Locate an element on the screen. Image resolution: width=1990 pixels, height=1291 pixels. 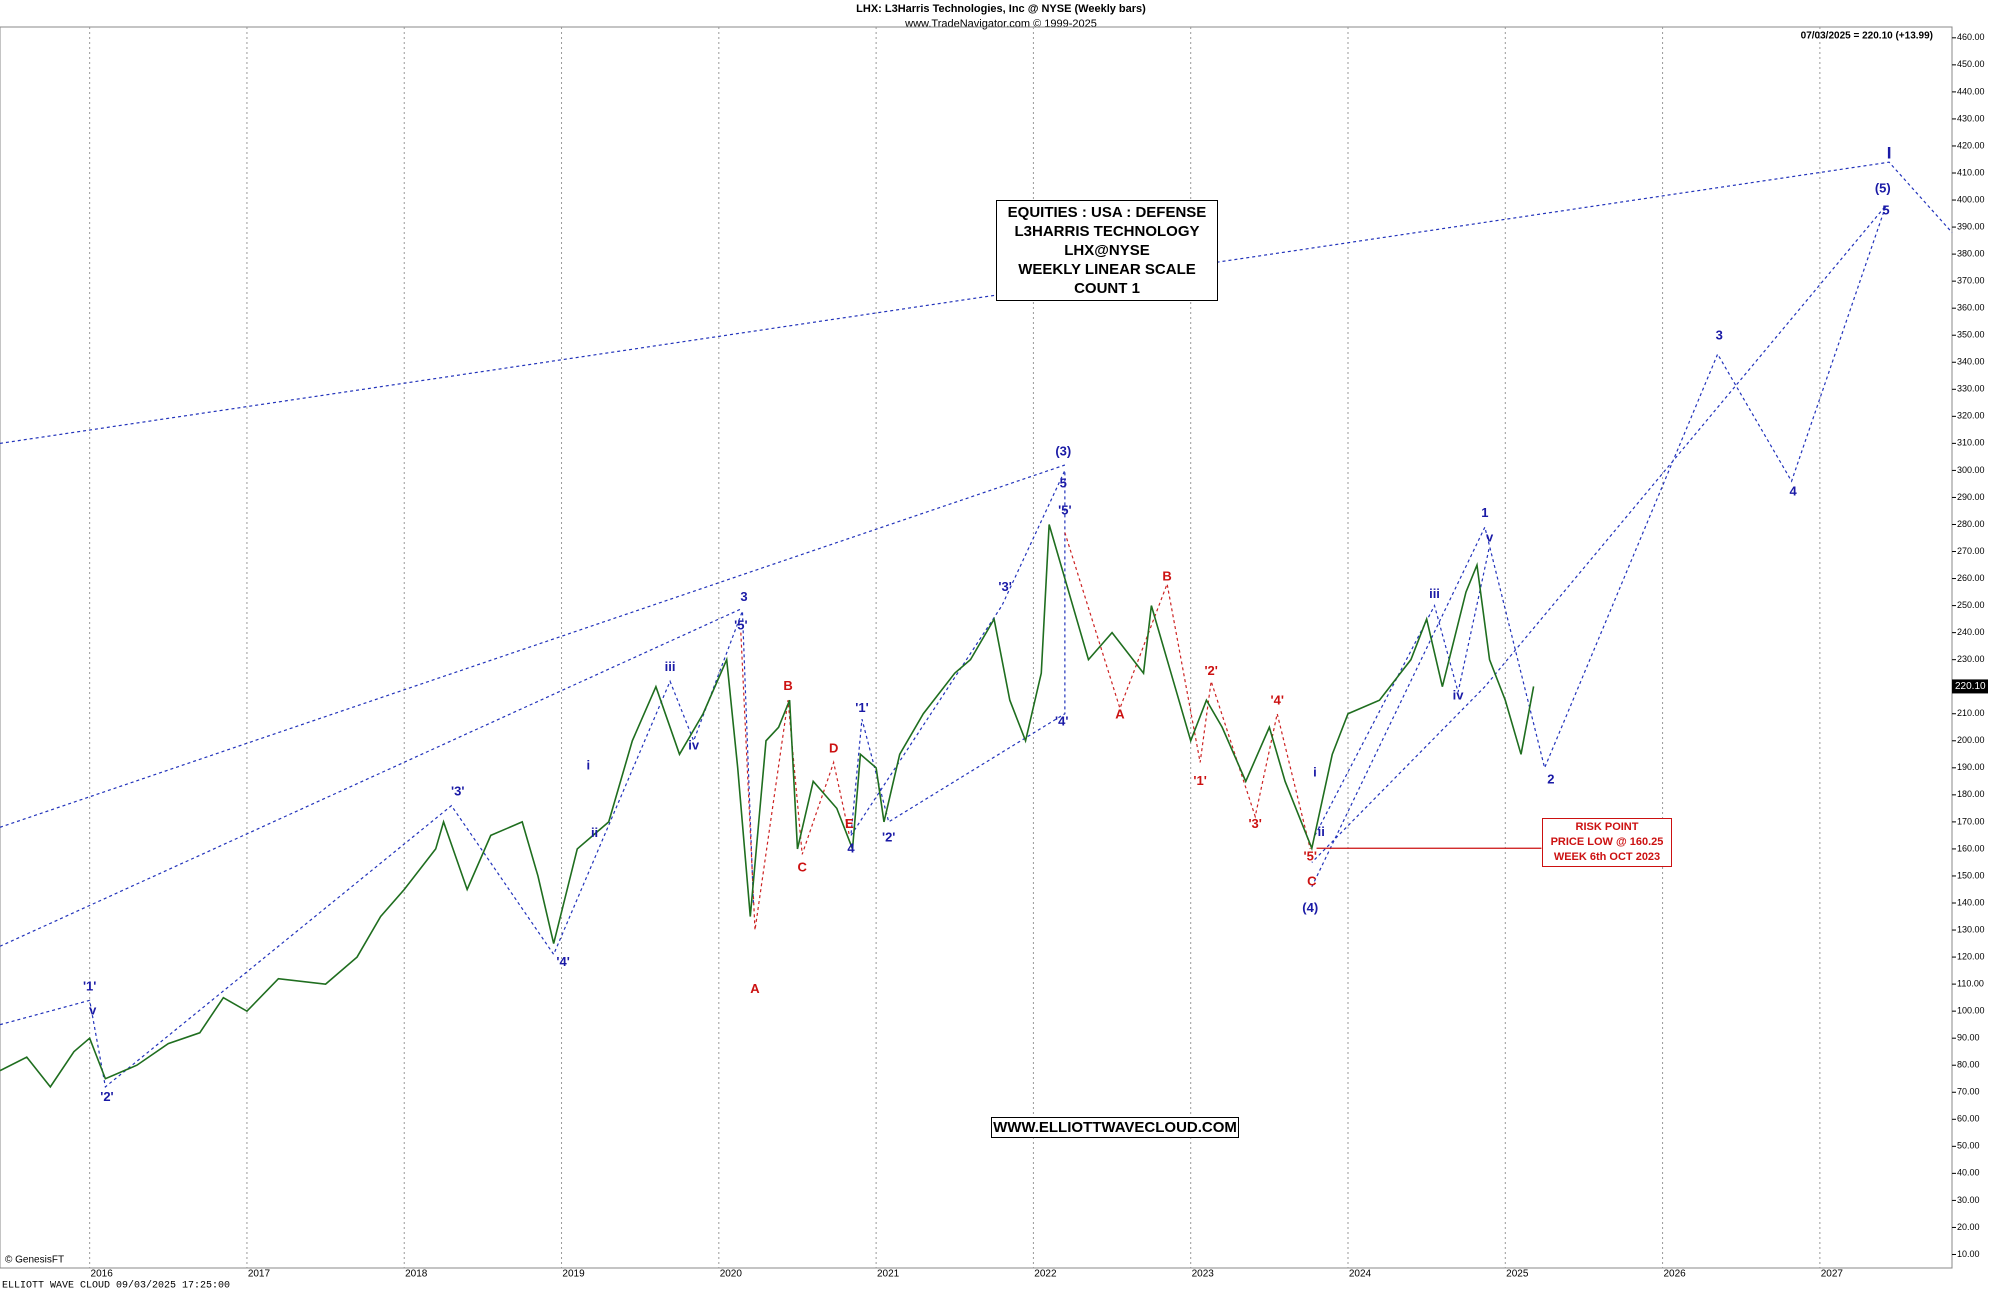
y-tick-label: 260.00 is located at coordinates (1971, 578).